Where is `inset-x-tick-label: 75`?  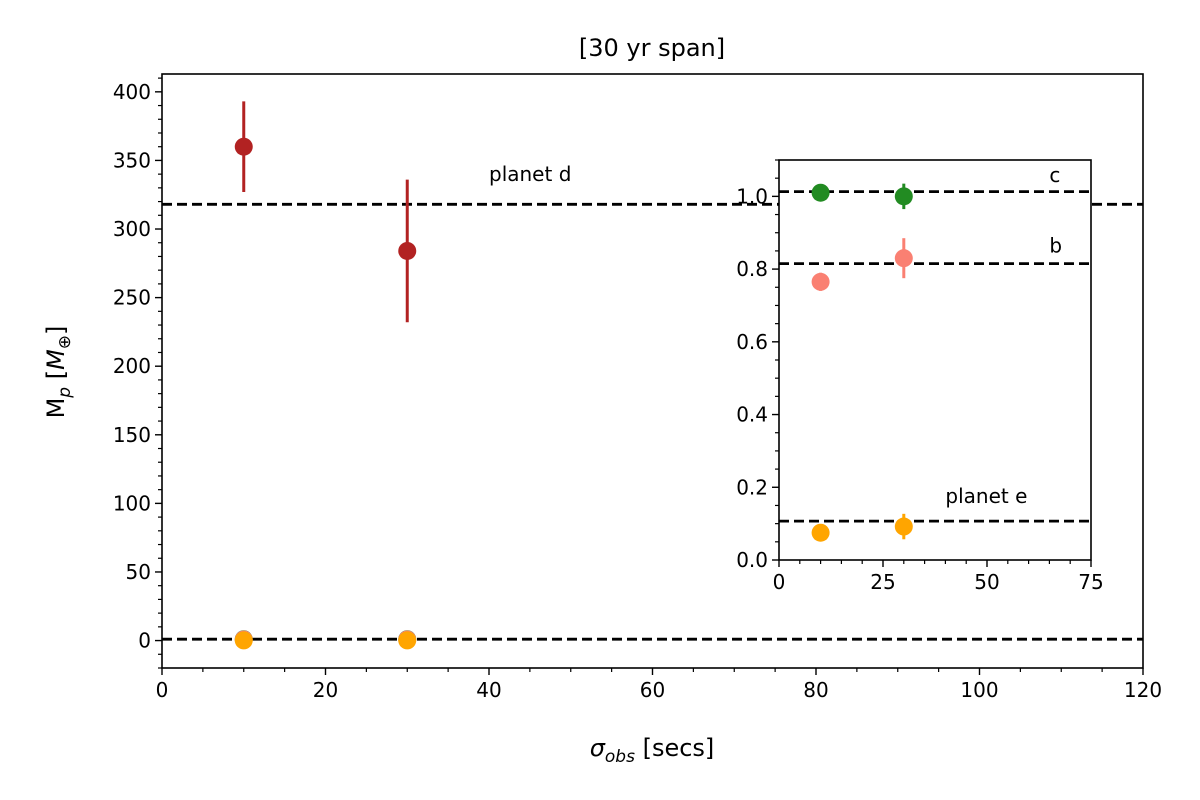 inset-x-tick-label: 75 is located at coordinates (1090, 582).